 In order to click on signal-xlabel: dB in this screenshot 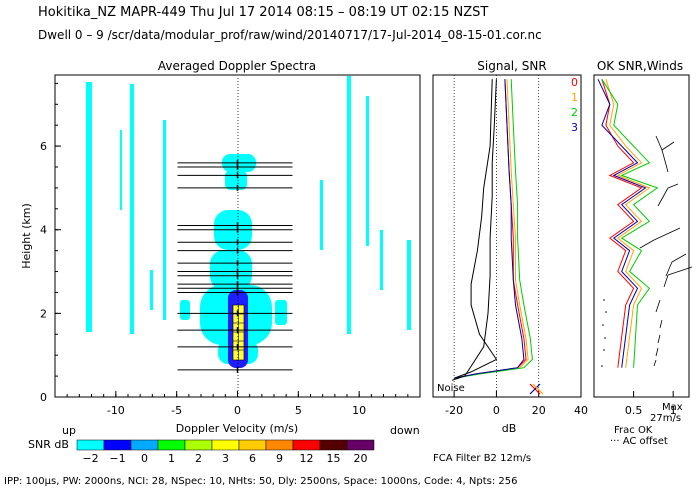, I will do `click(509, 428)`.